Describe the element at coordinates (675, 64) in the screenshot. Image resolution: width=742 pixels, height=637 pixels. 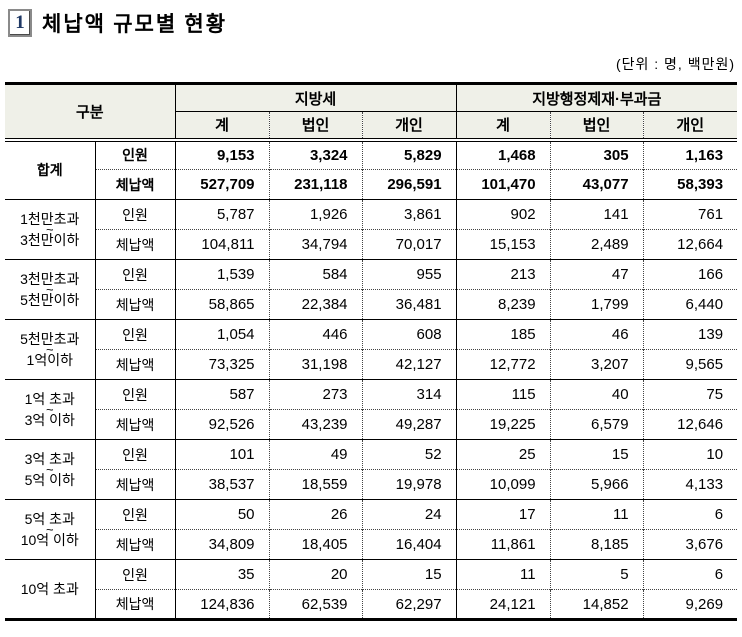
I see `unit-note: (단위 : 명, 백만원)` at that location.